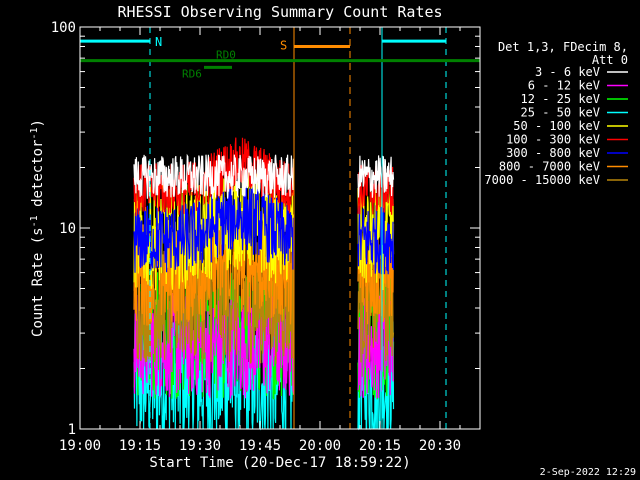 Image resolution: width=640 pixels, height=480 pixels. Describe the element at coordinates (564, 86) in the screenshot. I see `legend-label: 6 - 12 keV` at that location.